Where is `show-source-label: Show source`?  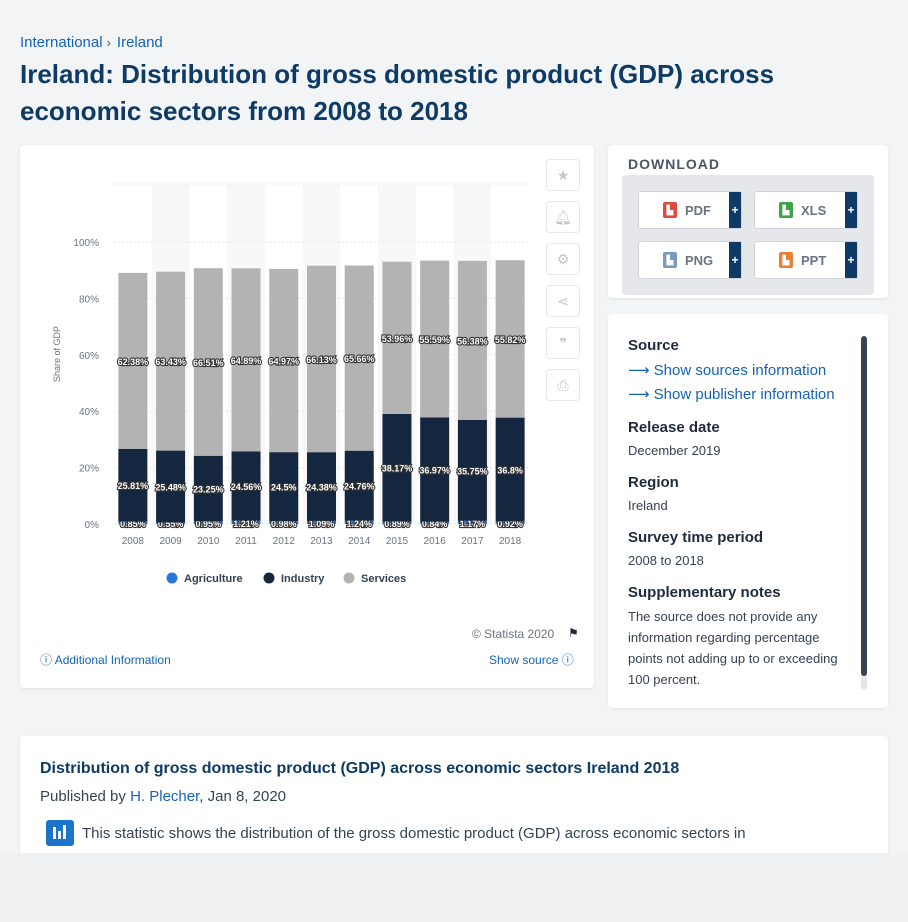 show-source-label: Show source is located at coordinates (524, 660).